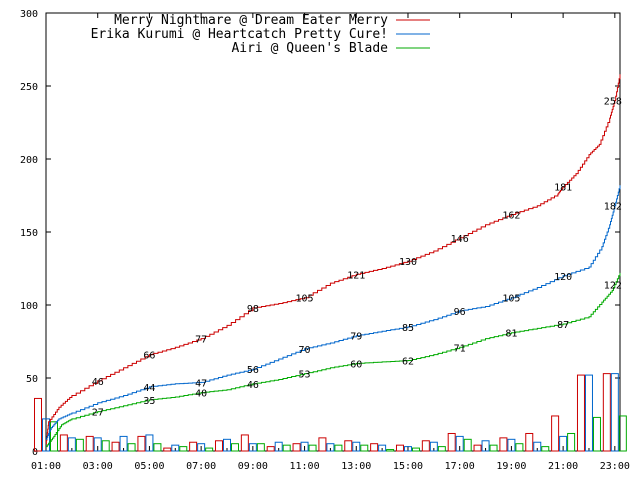 The width and height of the screenshot is (640, 480). What do you see at coordinates (460, 312) in the screenshot?
I see `data-label: 96` at bounding box center [460, 312].